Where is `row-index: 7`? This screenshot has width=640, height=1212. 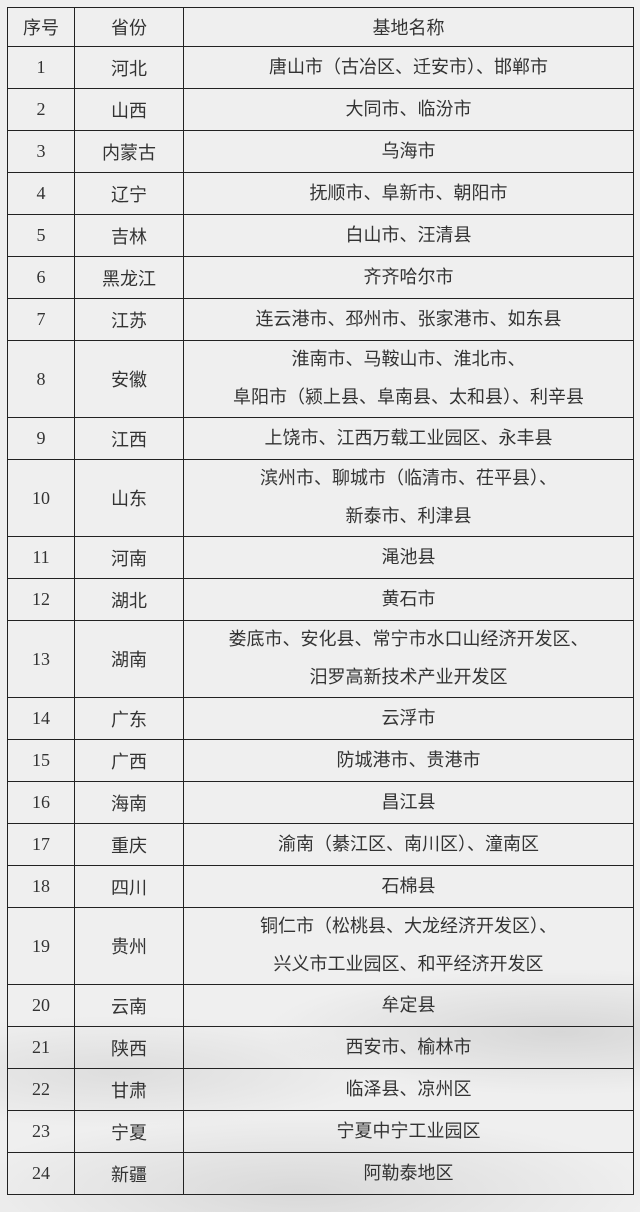
row-index: 7 is located at coordinates (41, 319).